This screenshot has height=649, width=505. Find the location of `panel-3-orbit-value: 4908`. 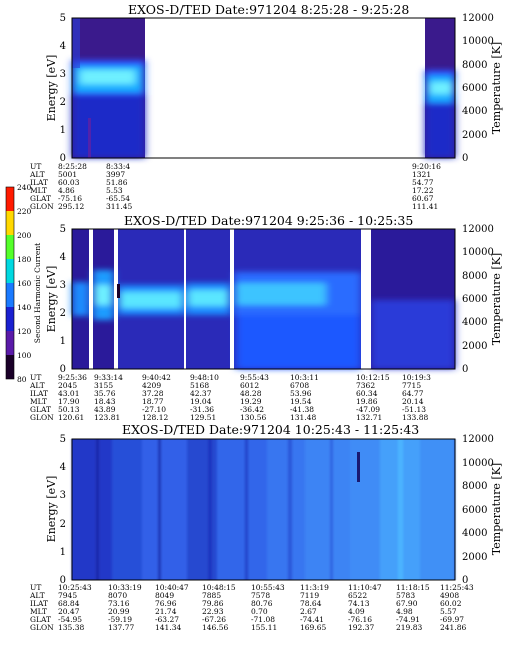

panel-3-orbit-value: 4908 is located at coordinates (449, 595).